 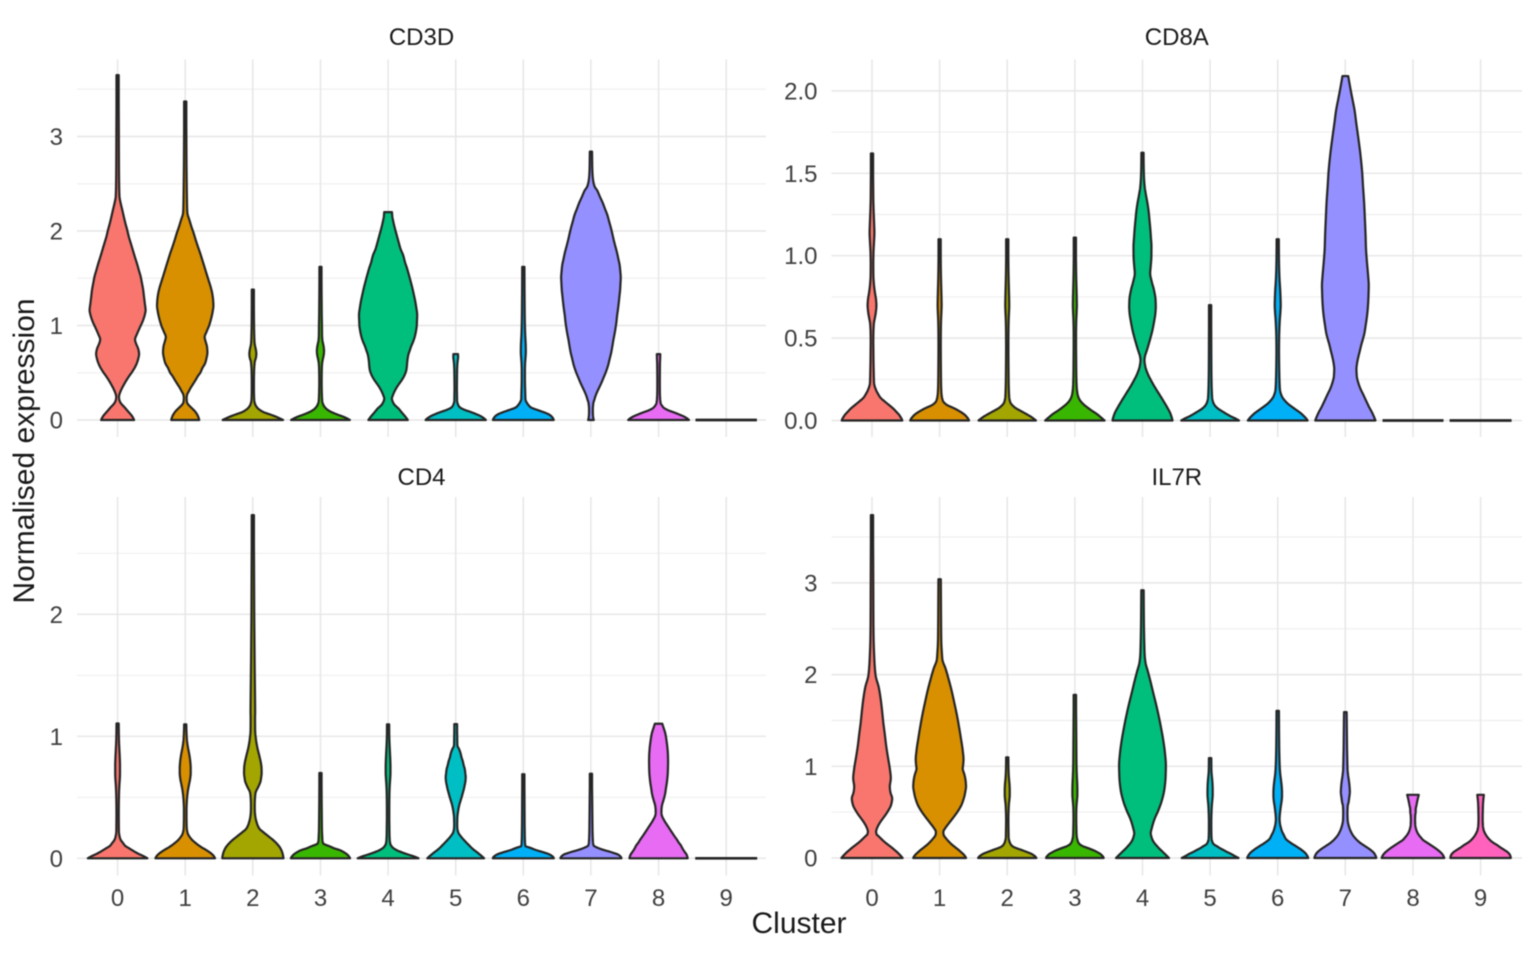 I want to click on svg-text: Normalised expression, so click(x=24, y=450).